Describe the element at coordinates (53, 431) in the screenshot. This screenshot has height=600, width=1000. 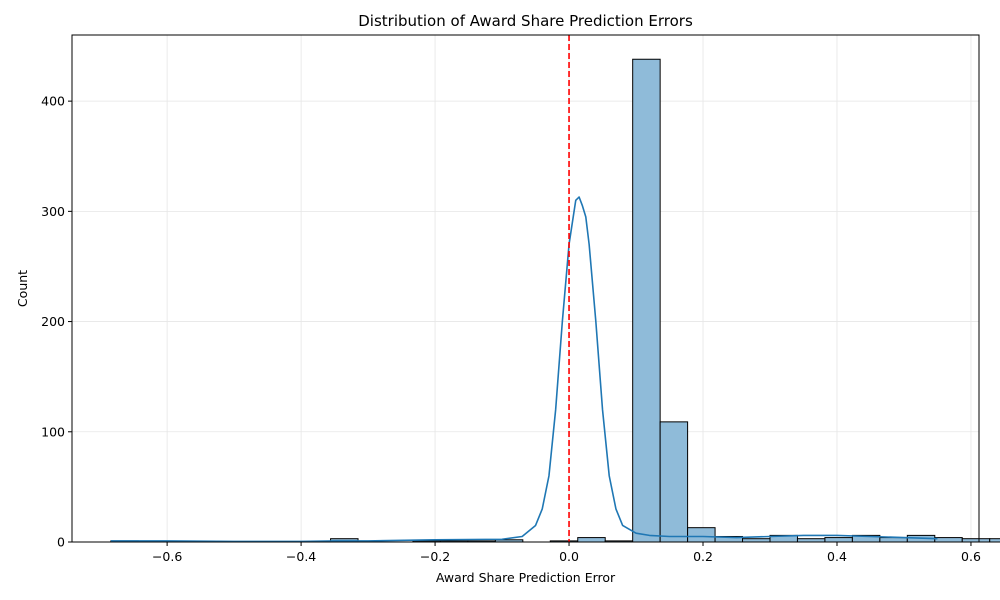
I see `y-tick-label: 100` at that location.